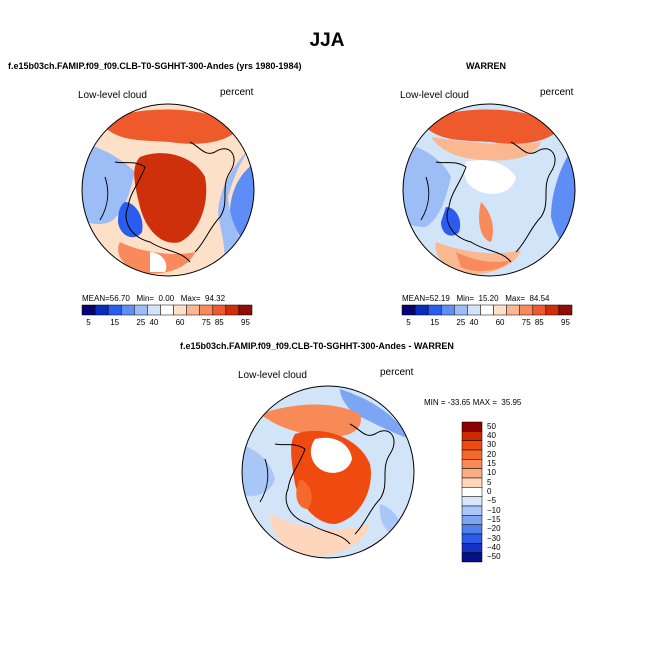 The image size is (654, 654). What do you see at coordinates (327, 484) in the screenshot?
I see `panel3-coastline` at bounding box center [327, 484].